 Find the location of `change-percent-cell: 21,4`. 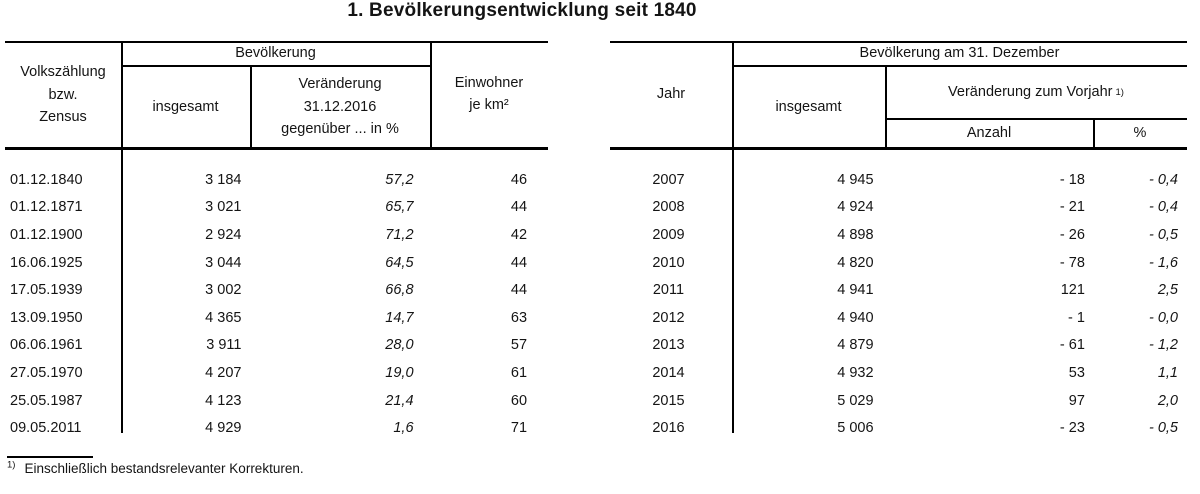

change-percent-cell: 21,4 is located at coordinates (399, 400).